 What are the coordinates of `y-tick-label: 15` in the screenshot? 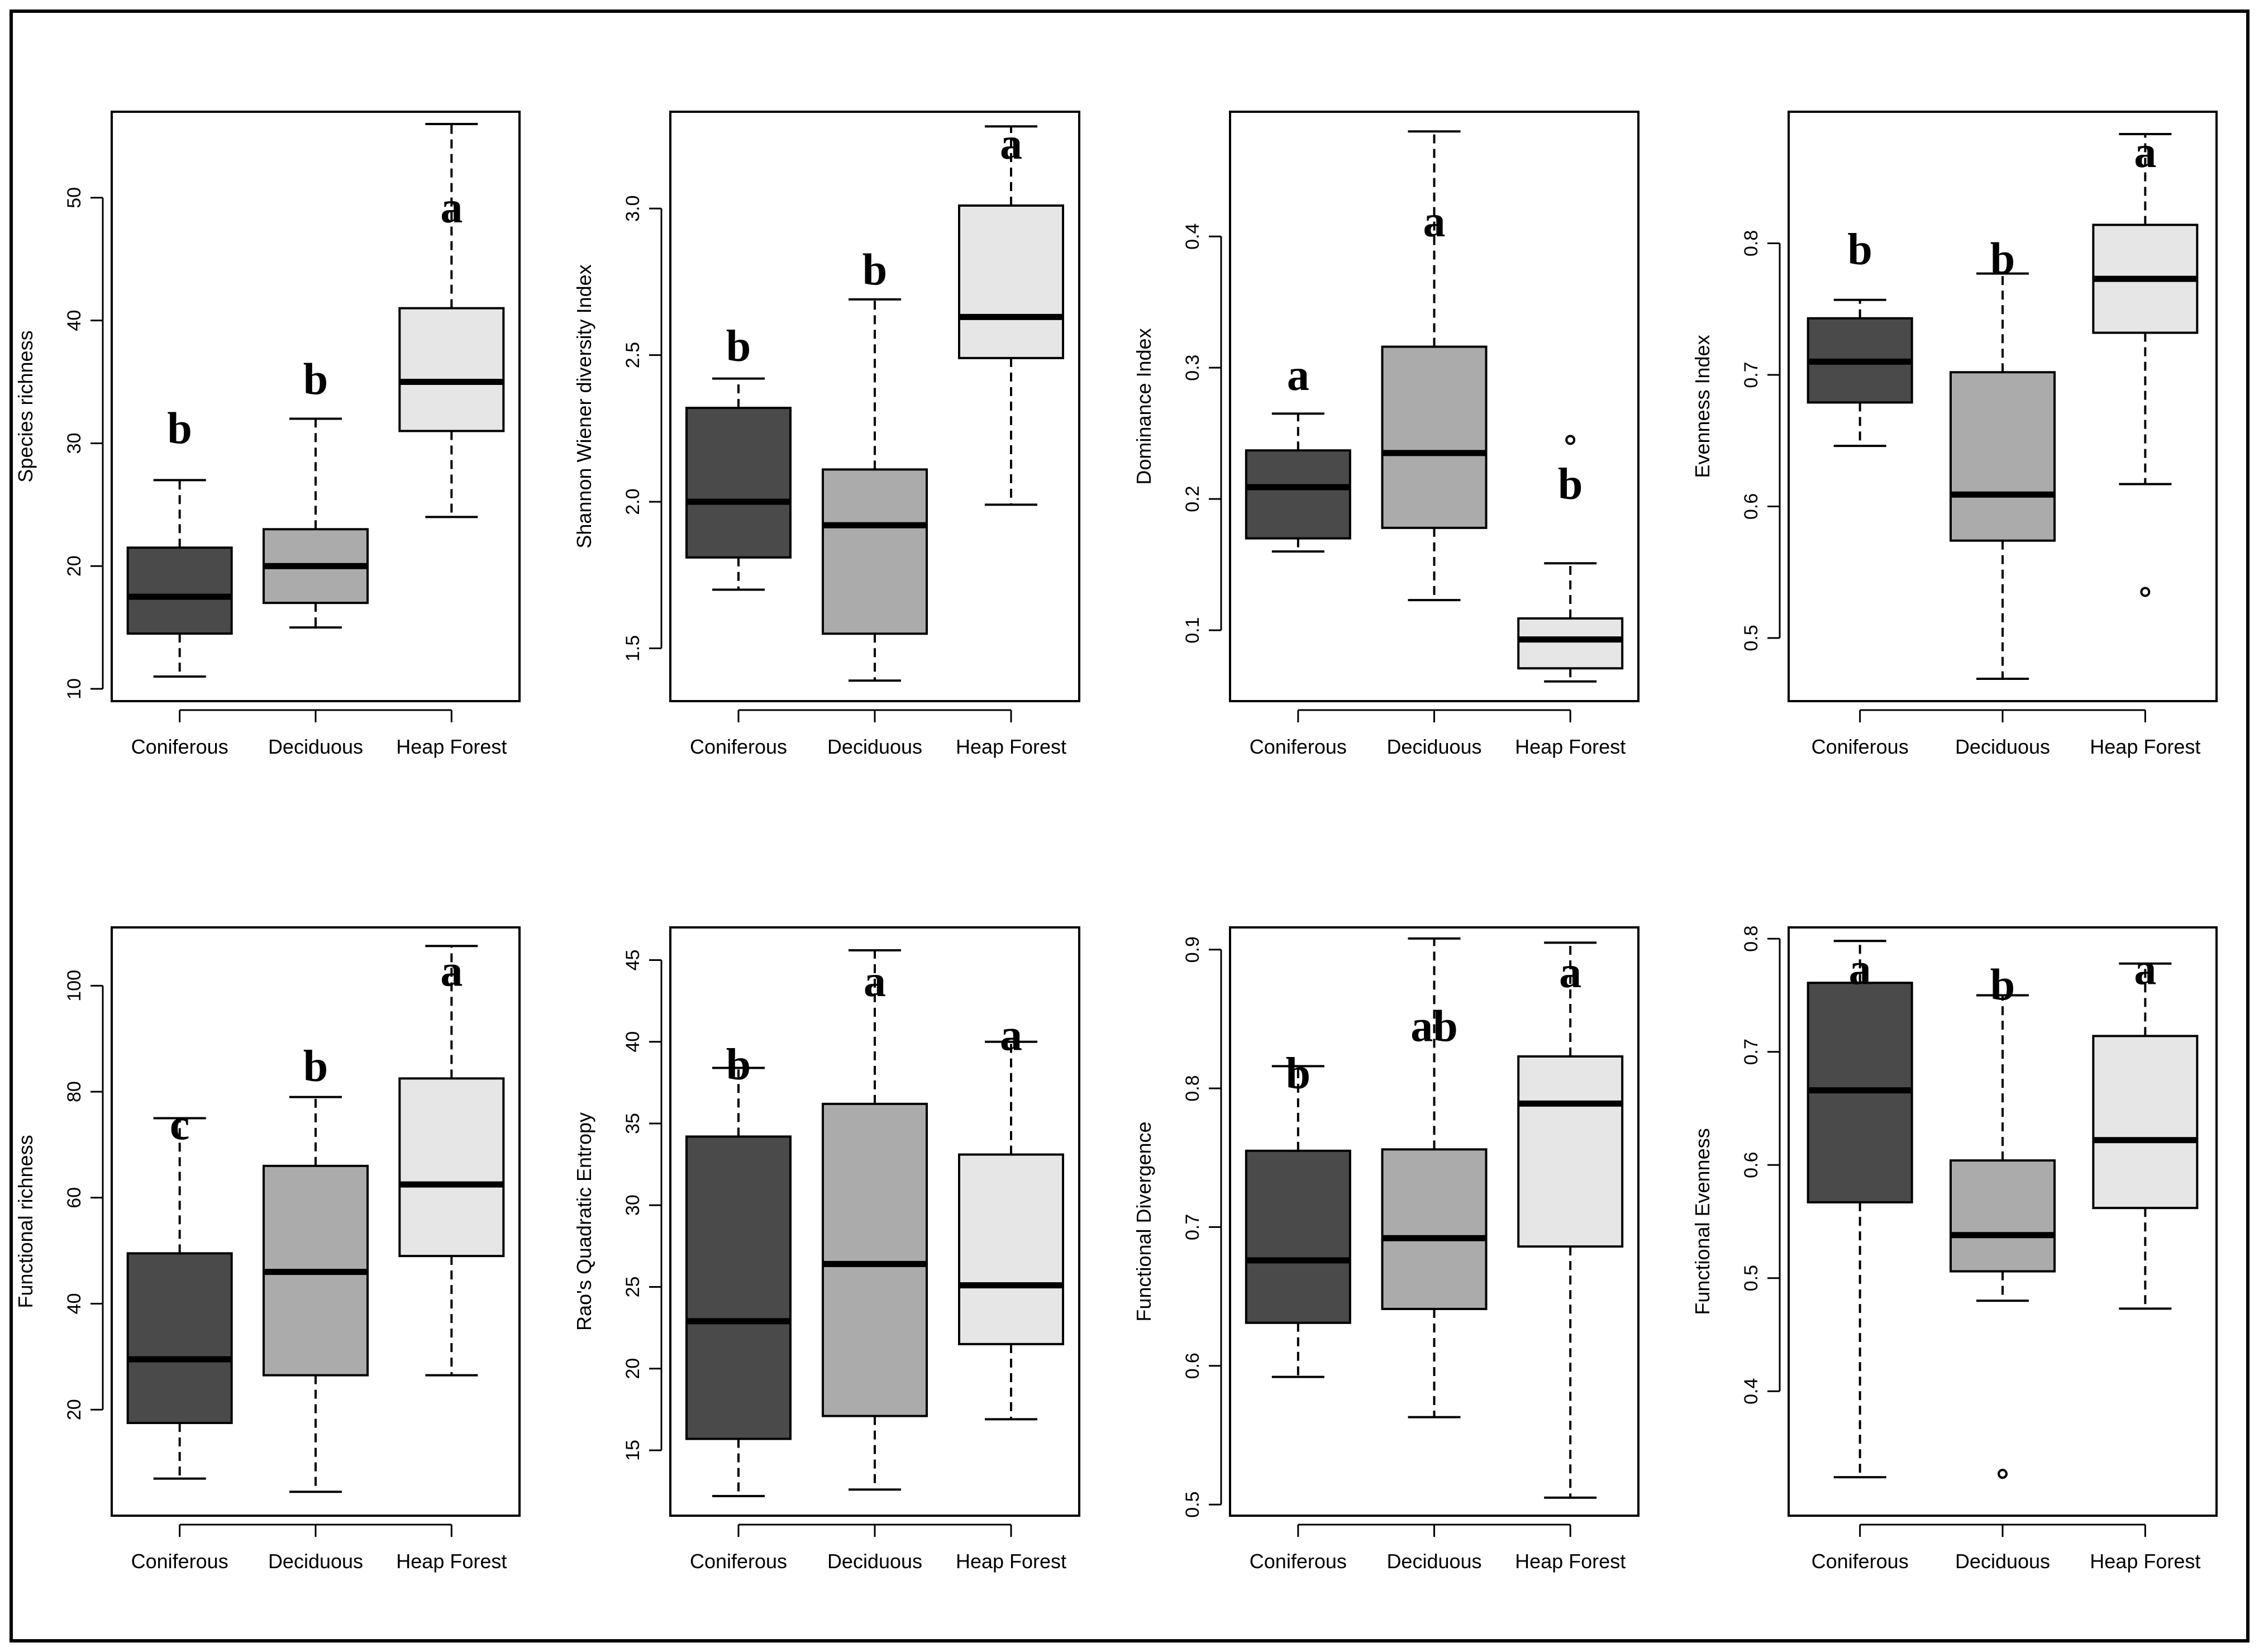 It's located at (633, 1450).